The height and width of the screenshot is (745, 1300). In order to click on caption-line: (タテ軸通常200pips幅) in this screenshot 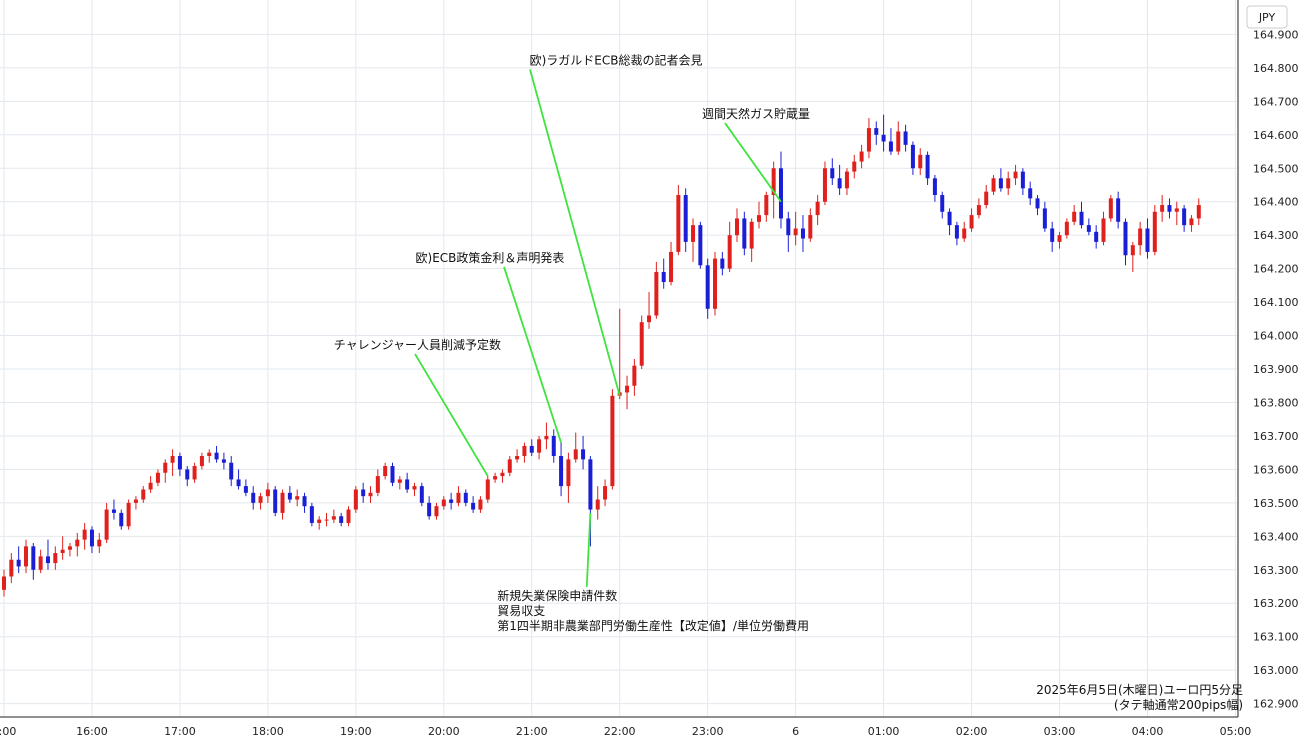, I will do `click(1178, 704)`.